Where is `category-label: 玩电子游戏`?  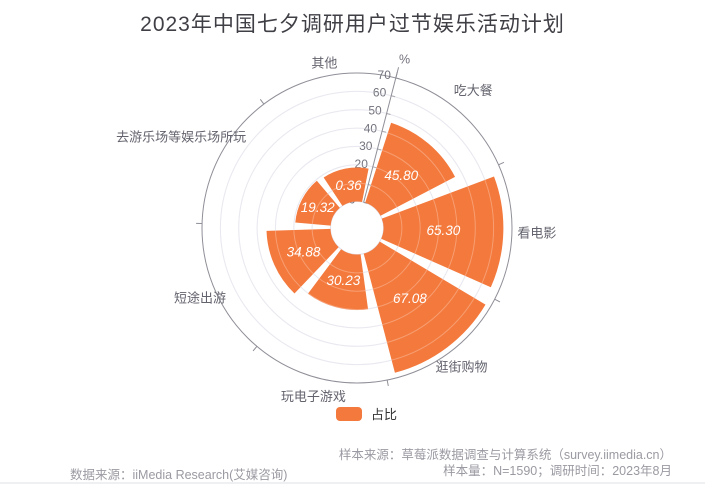 category-label: 玩电子游戏 is located at coordinates (313, 396).